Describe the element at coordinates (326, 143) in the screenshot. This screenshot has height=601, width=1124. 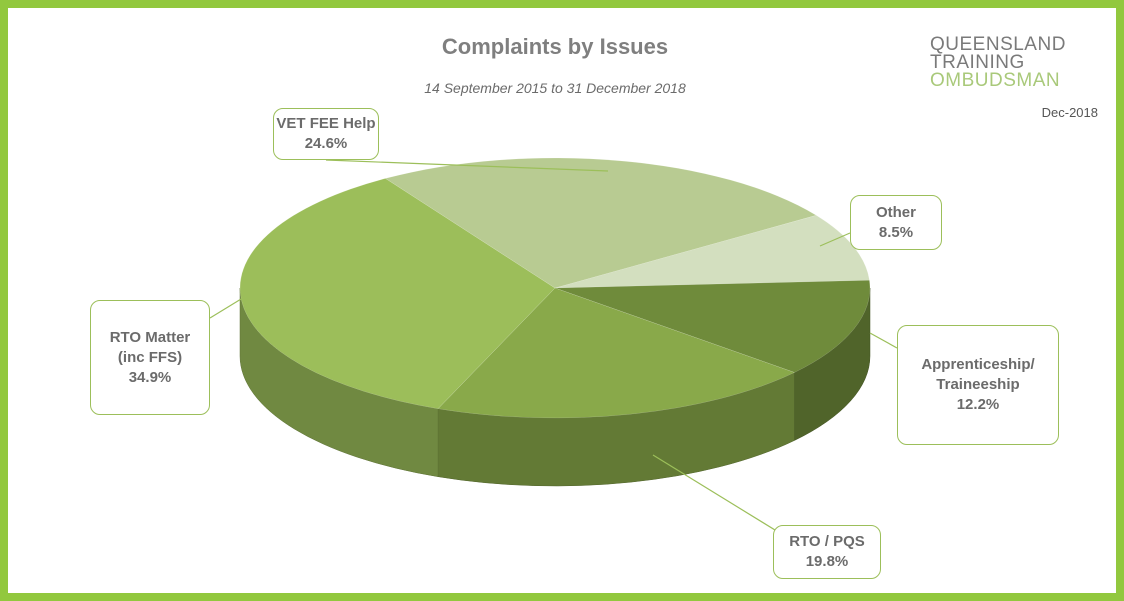
I see `value-label: 24.6%` at that location.